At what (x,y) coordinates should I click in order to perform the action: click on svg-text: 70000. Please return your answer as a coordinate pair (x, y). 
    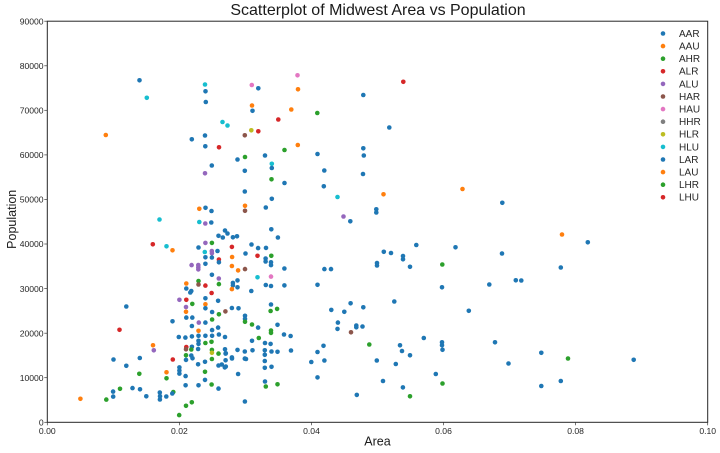
    Looking at the image, I should click on (32, 111).